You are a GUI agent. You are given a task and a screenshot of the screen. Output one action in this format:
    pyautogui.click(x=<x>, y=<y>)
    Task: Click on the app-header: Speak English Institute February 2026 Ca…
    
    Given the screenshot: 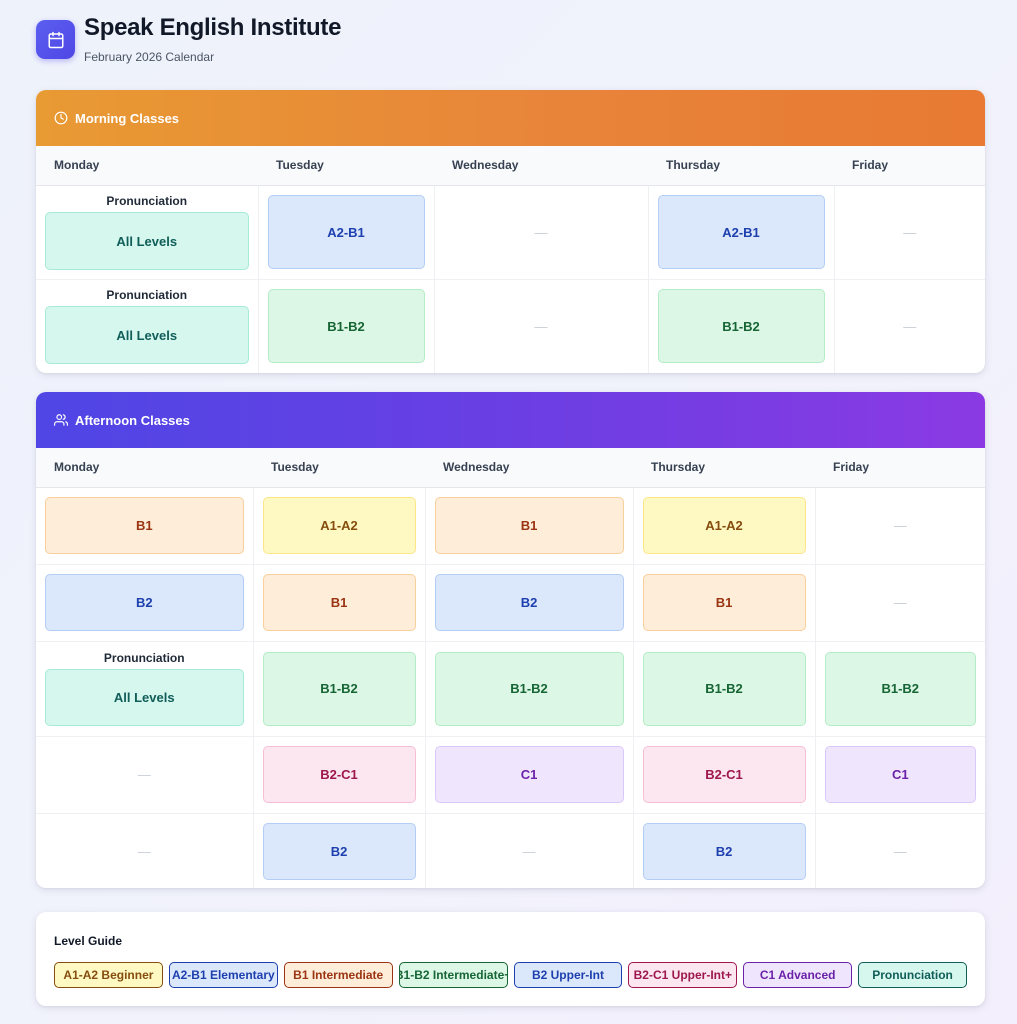 What is the action you would take?
    pyautogui.click(x=188, y=39)
    